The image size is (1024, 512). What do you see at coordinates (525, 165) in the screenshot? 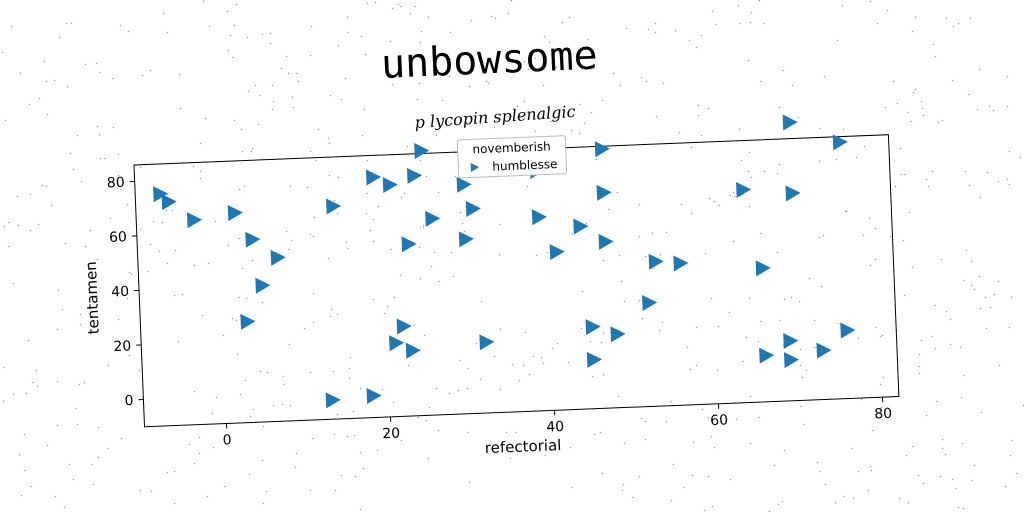
I see `legend-series-label: humblesse` at bounding box center [525, 165].